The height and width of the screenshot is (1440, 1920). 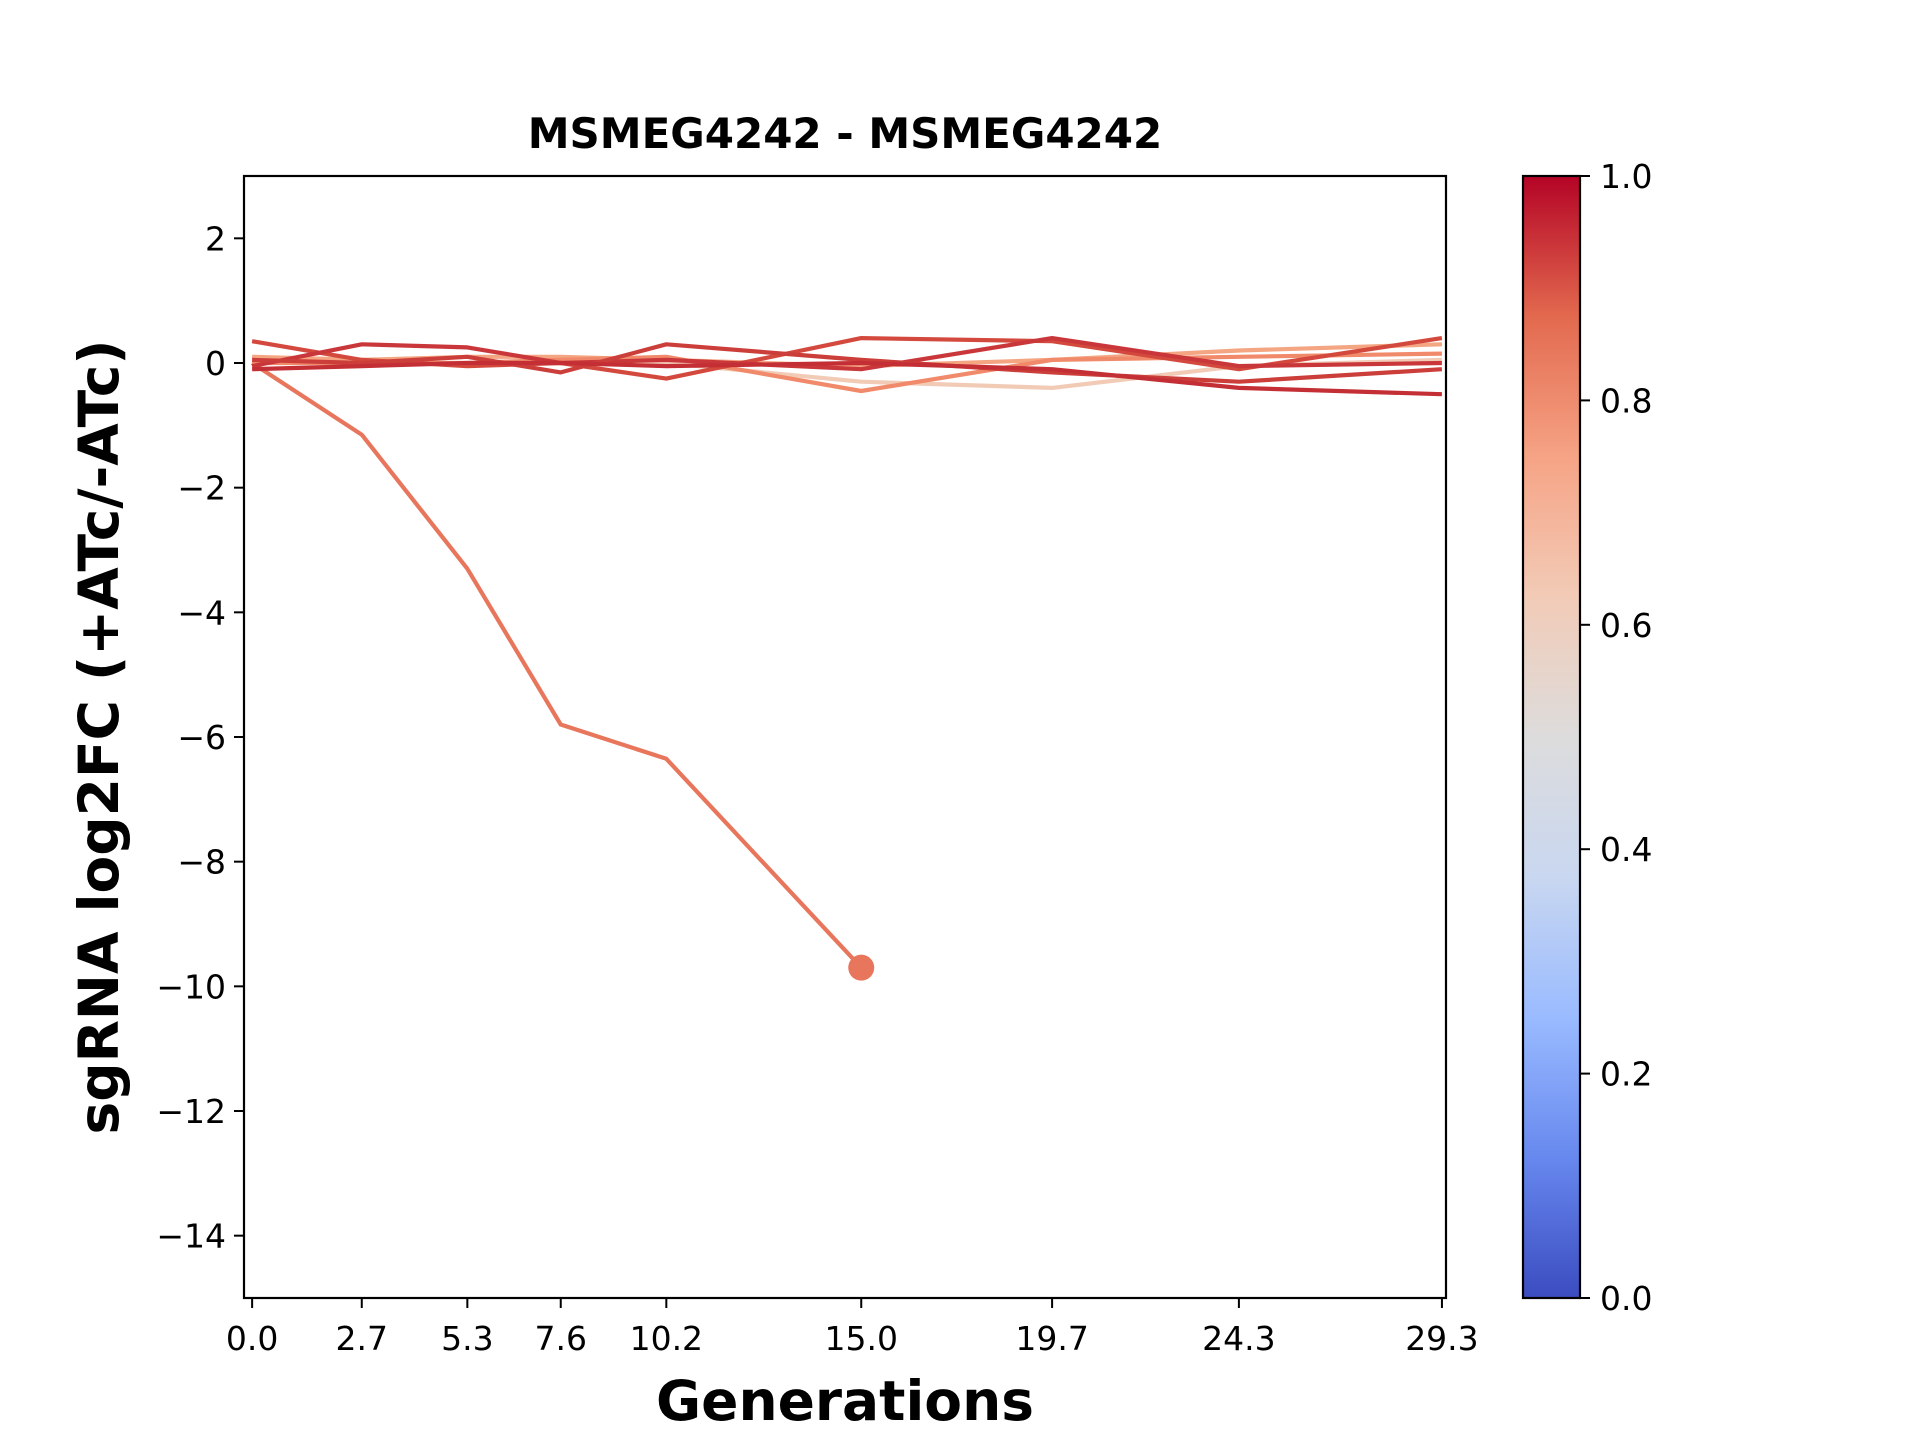 I want to click on x-tick-label: 5.3, so click(x=467, y=1338).